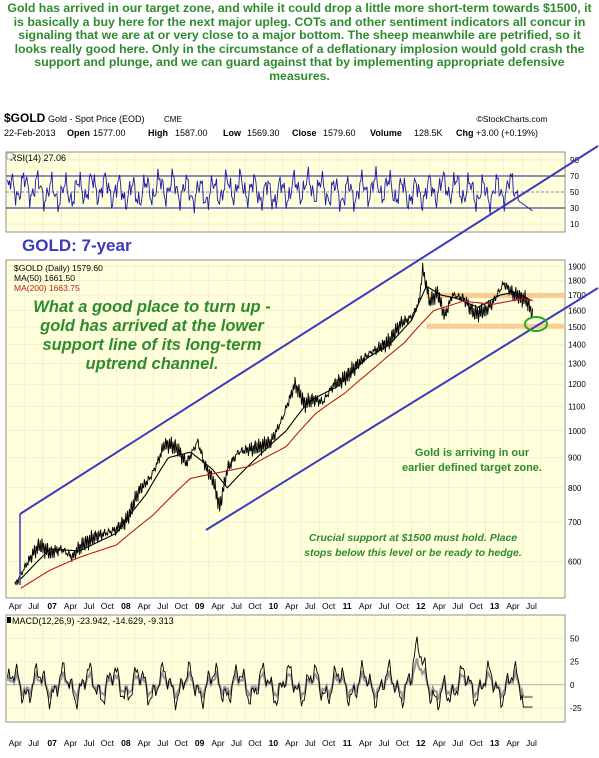  I want to click on chart-title: GOLD: 7-year, so click(77, 245).